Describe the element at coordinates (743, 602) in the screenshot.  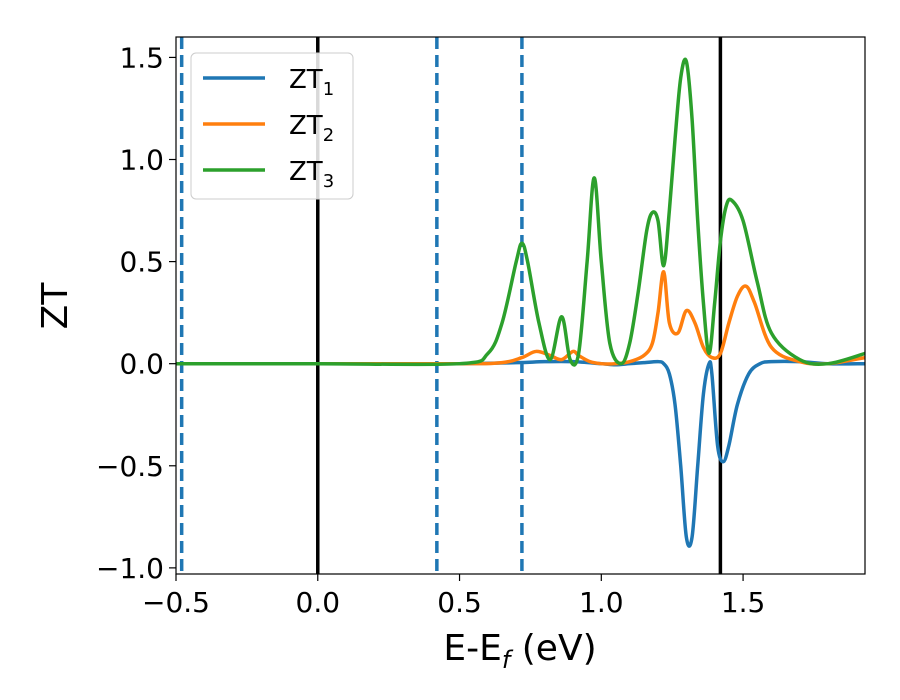
I see `x-tick-label-4: 1.5` at that location.